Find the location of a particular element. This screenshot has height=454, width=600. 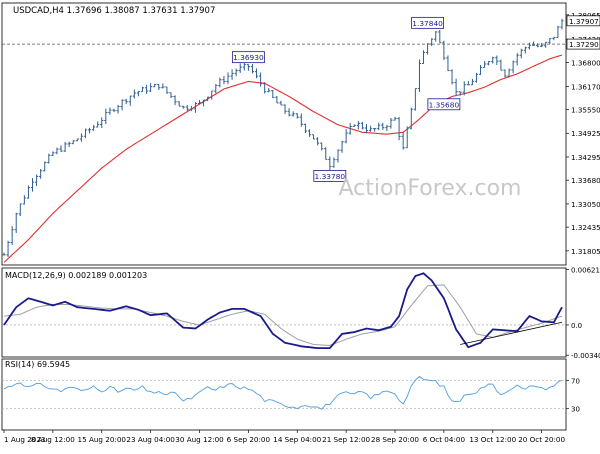

time-tick-label: 6 Sep 20:00 is located at coordinates (249, 439).